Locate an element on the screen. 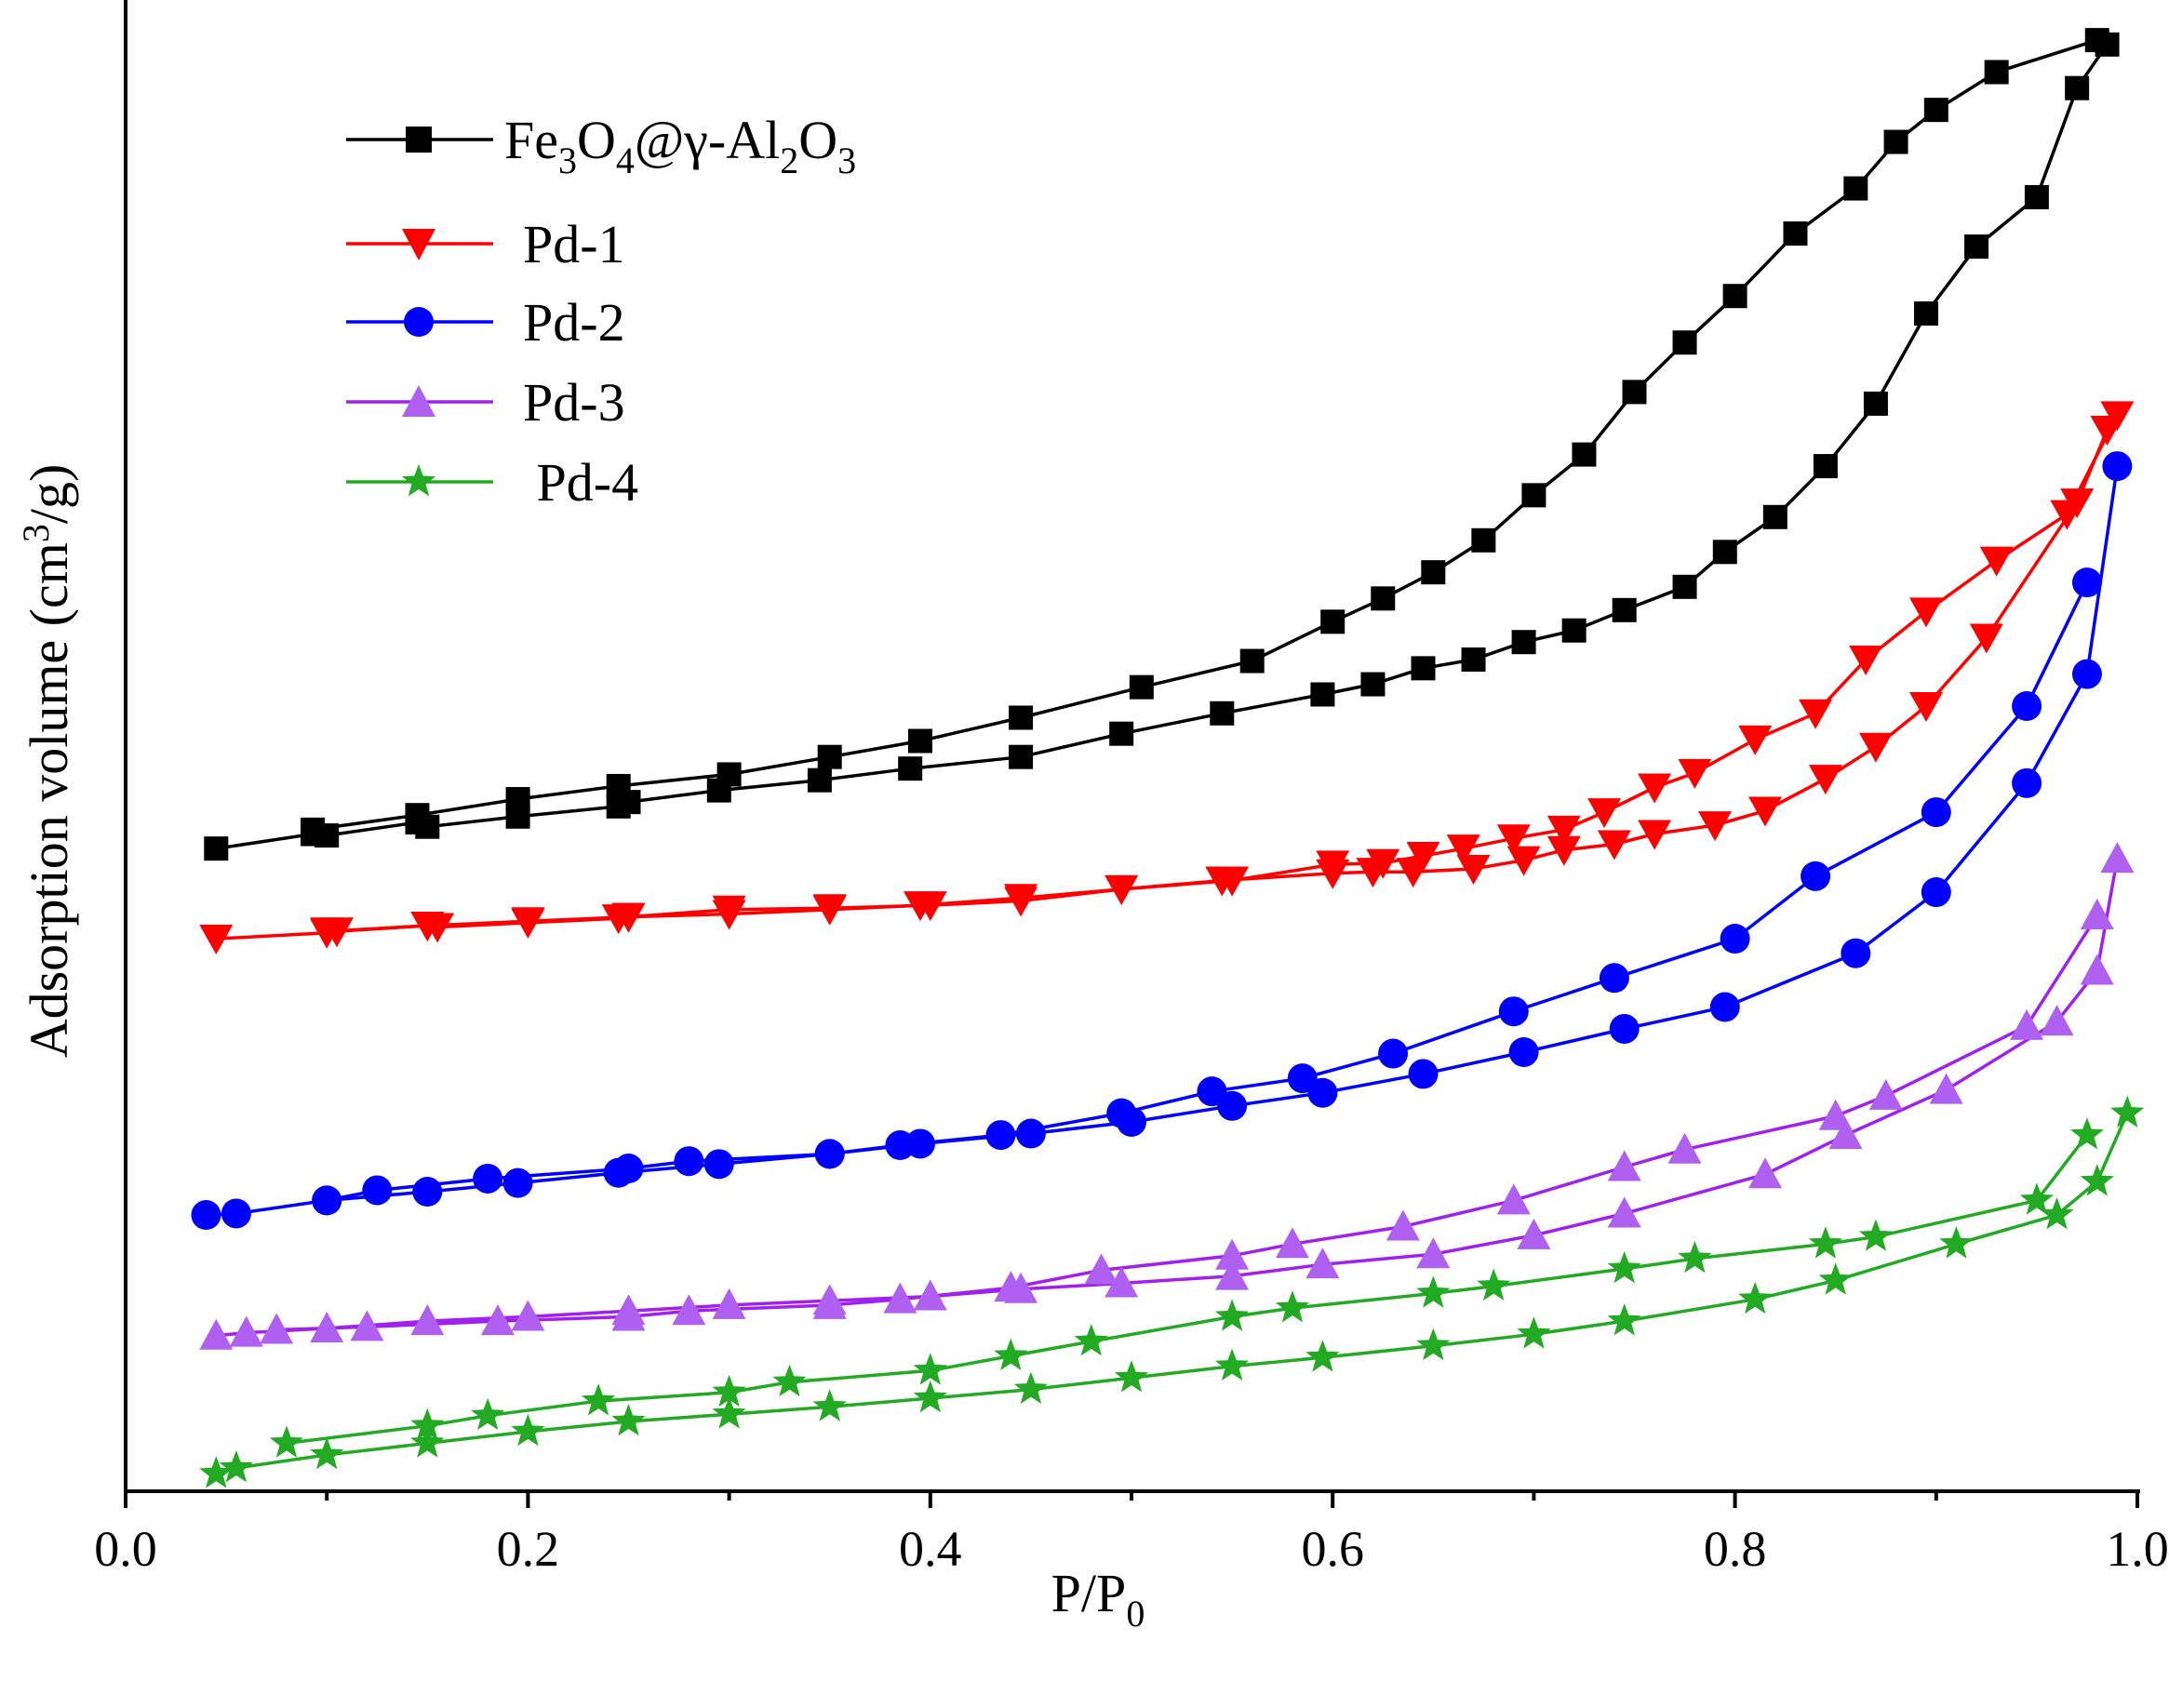 This screenshot has height=1708, width=2169. legend-label-fe3o4-part: 3 is located at coordinates (567, 160).